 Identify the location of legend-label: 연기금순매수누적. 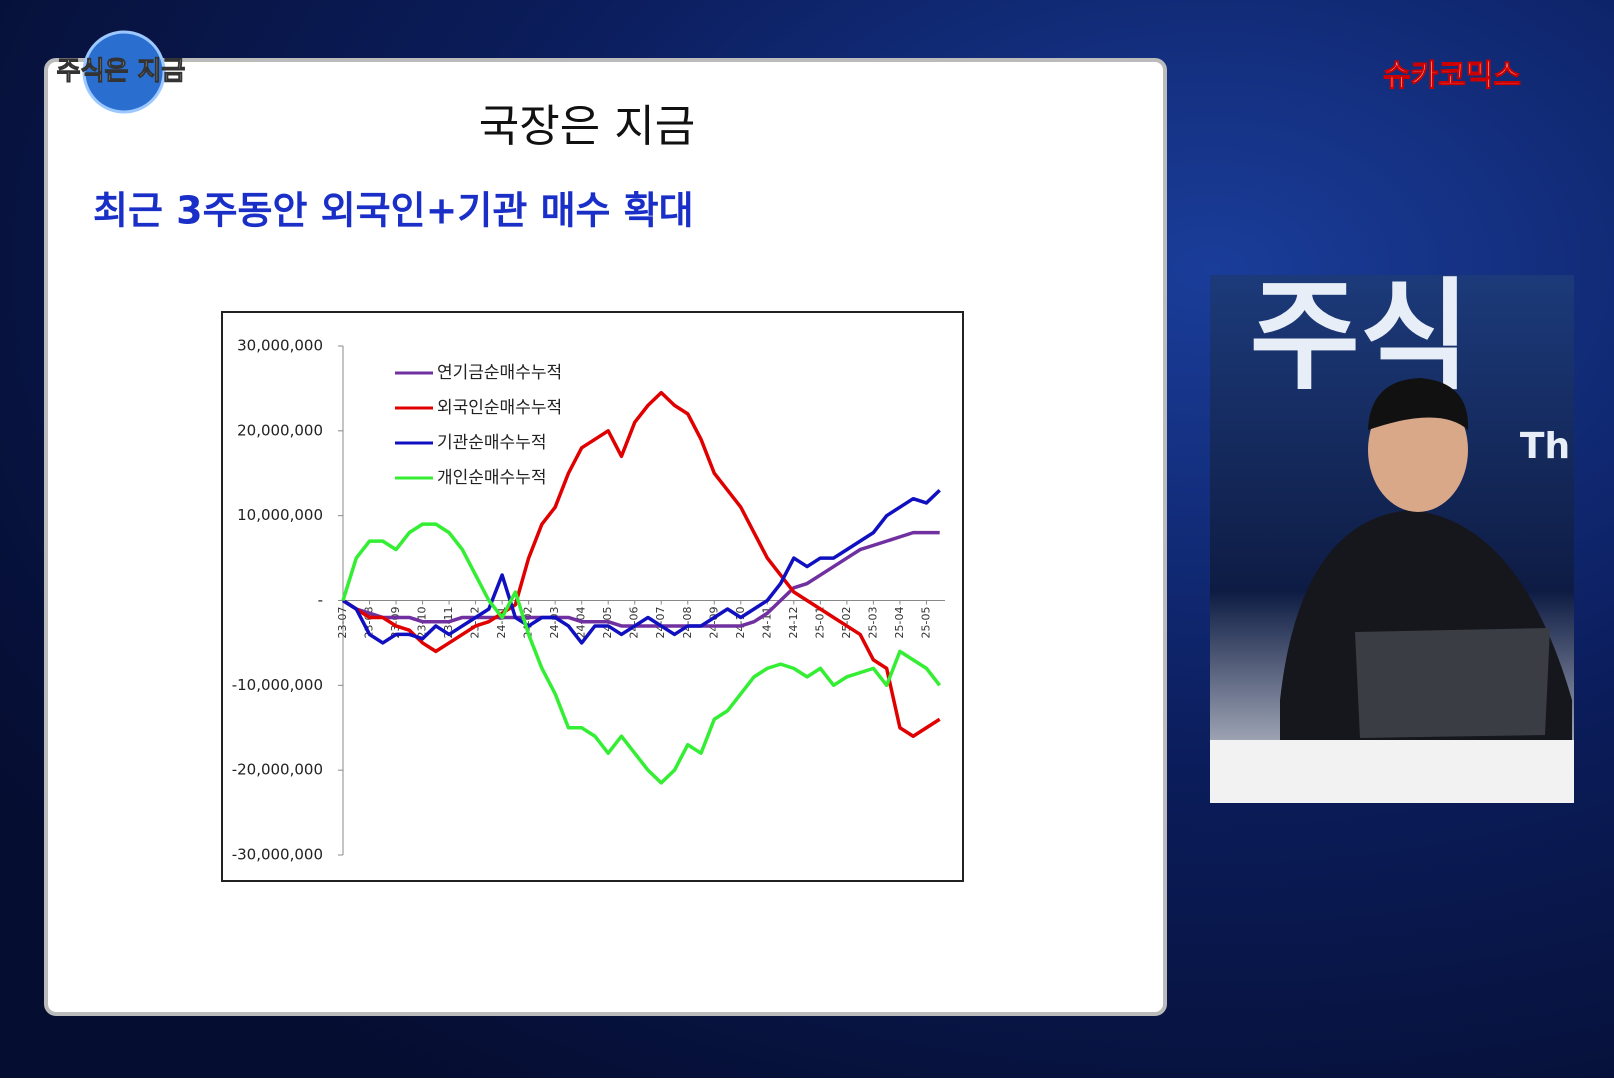
(499, 373).